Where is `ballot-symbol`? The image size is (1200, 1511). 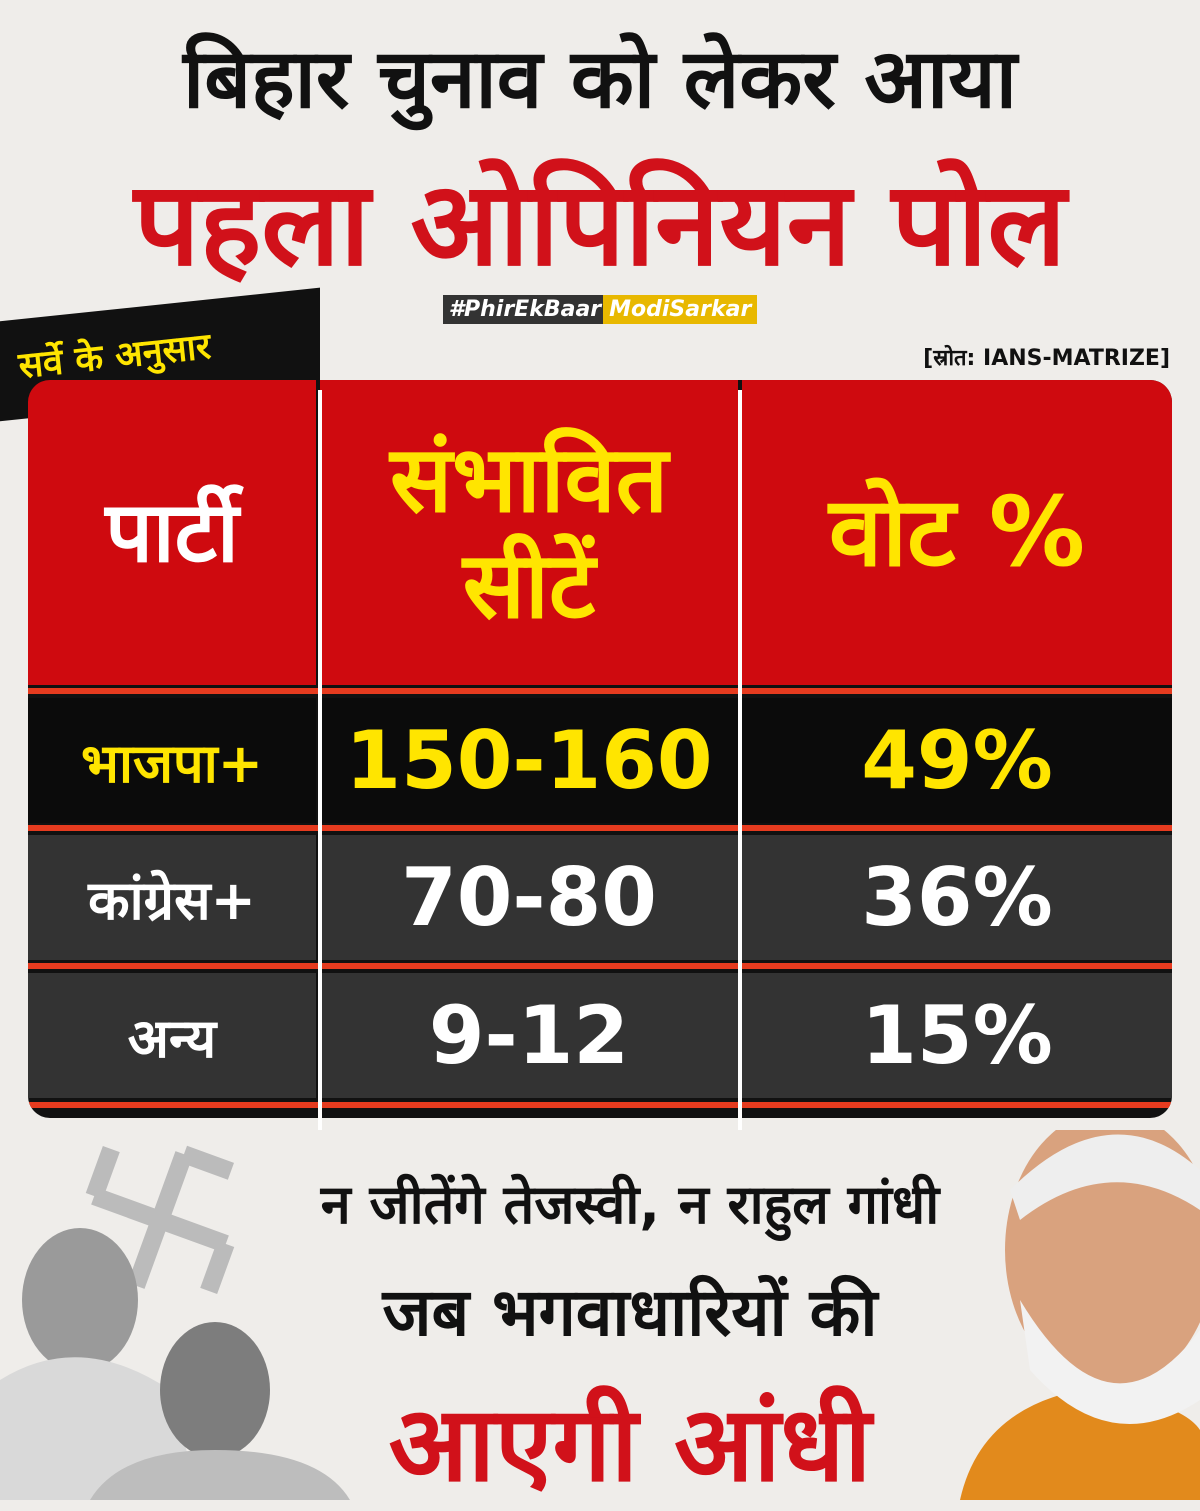
ballot-symbol is located at coordinates (160, 1220).